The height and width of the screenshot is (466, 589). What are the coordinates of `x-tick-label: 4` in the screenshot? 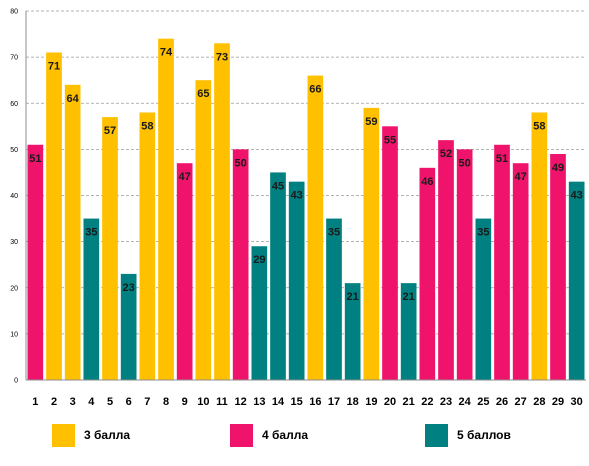 It's located at (91, 402).